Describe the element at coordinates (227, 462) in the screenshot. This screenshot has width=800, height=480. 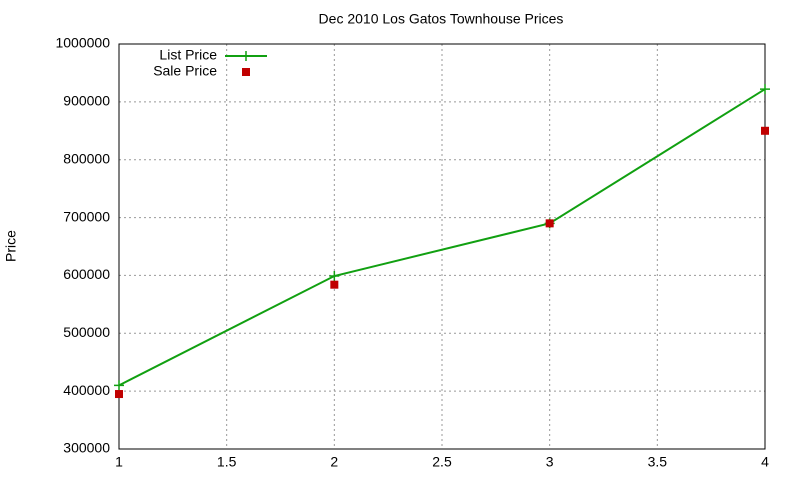
I see `x-tick-label: 1.5` at that location.